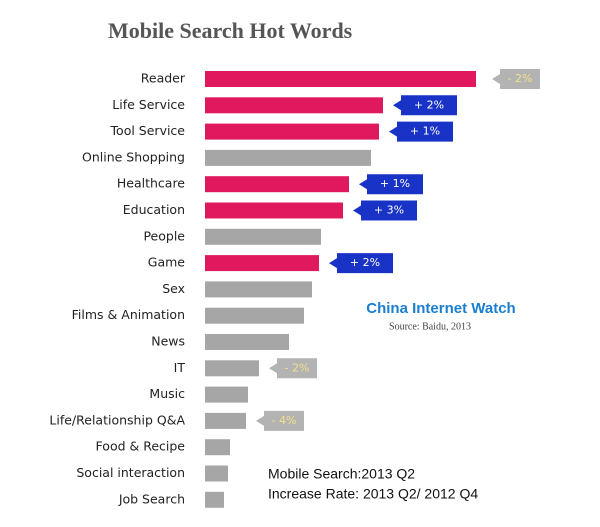 The height and width of the screenshot is (527, 600). Describe the element at coordinates (154, 209) in the screenshot. I see `y-tick-label: Education` at that location.